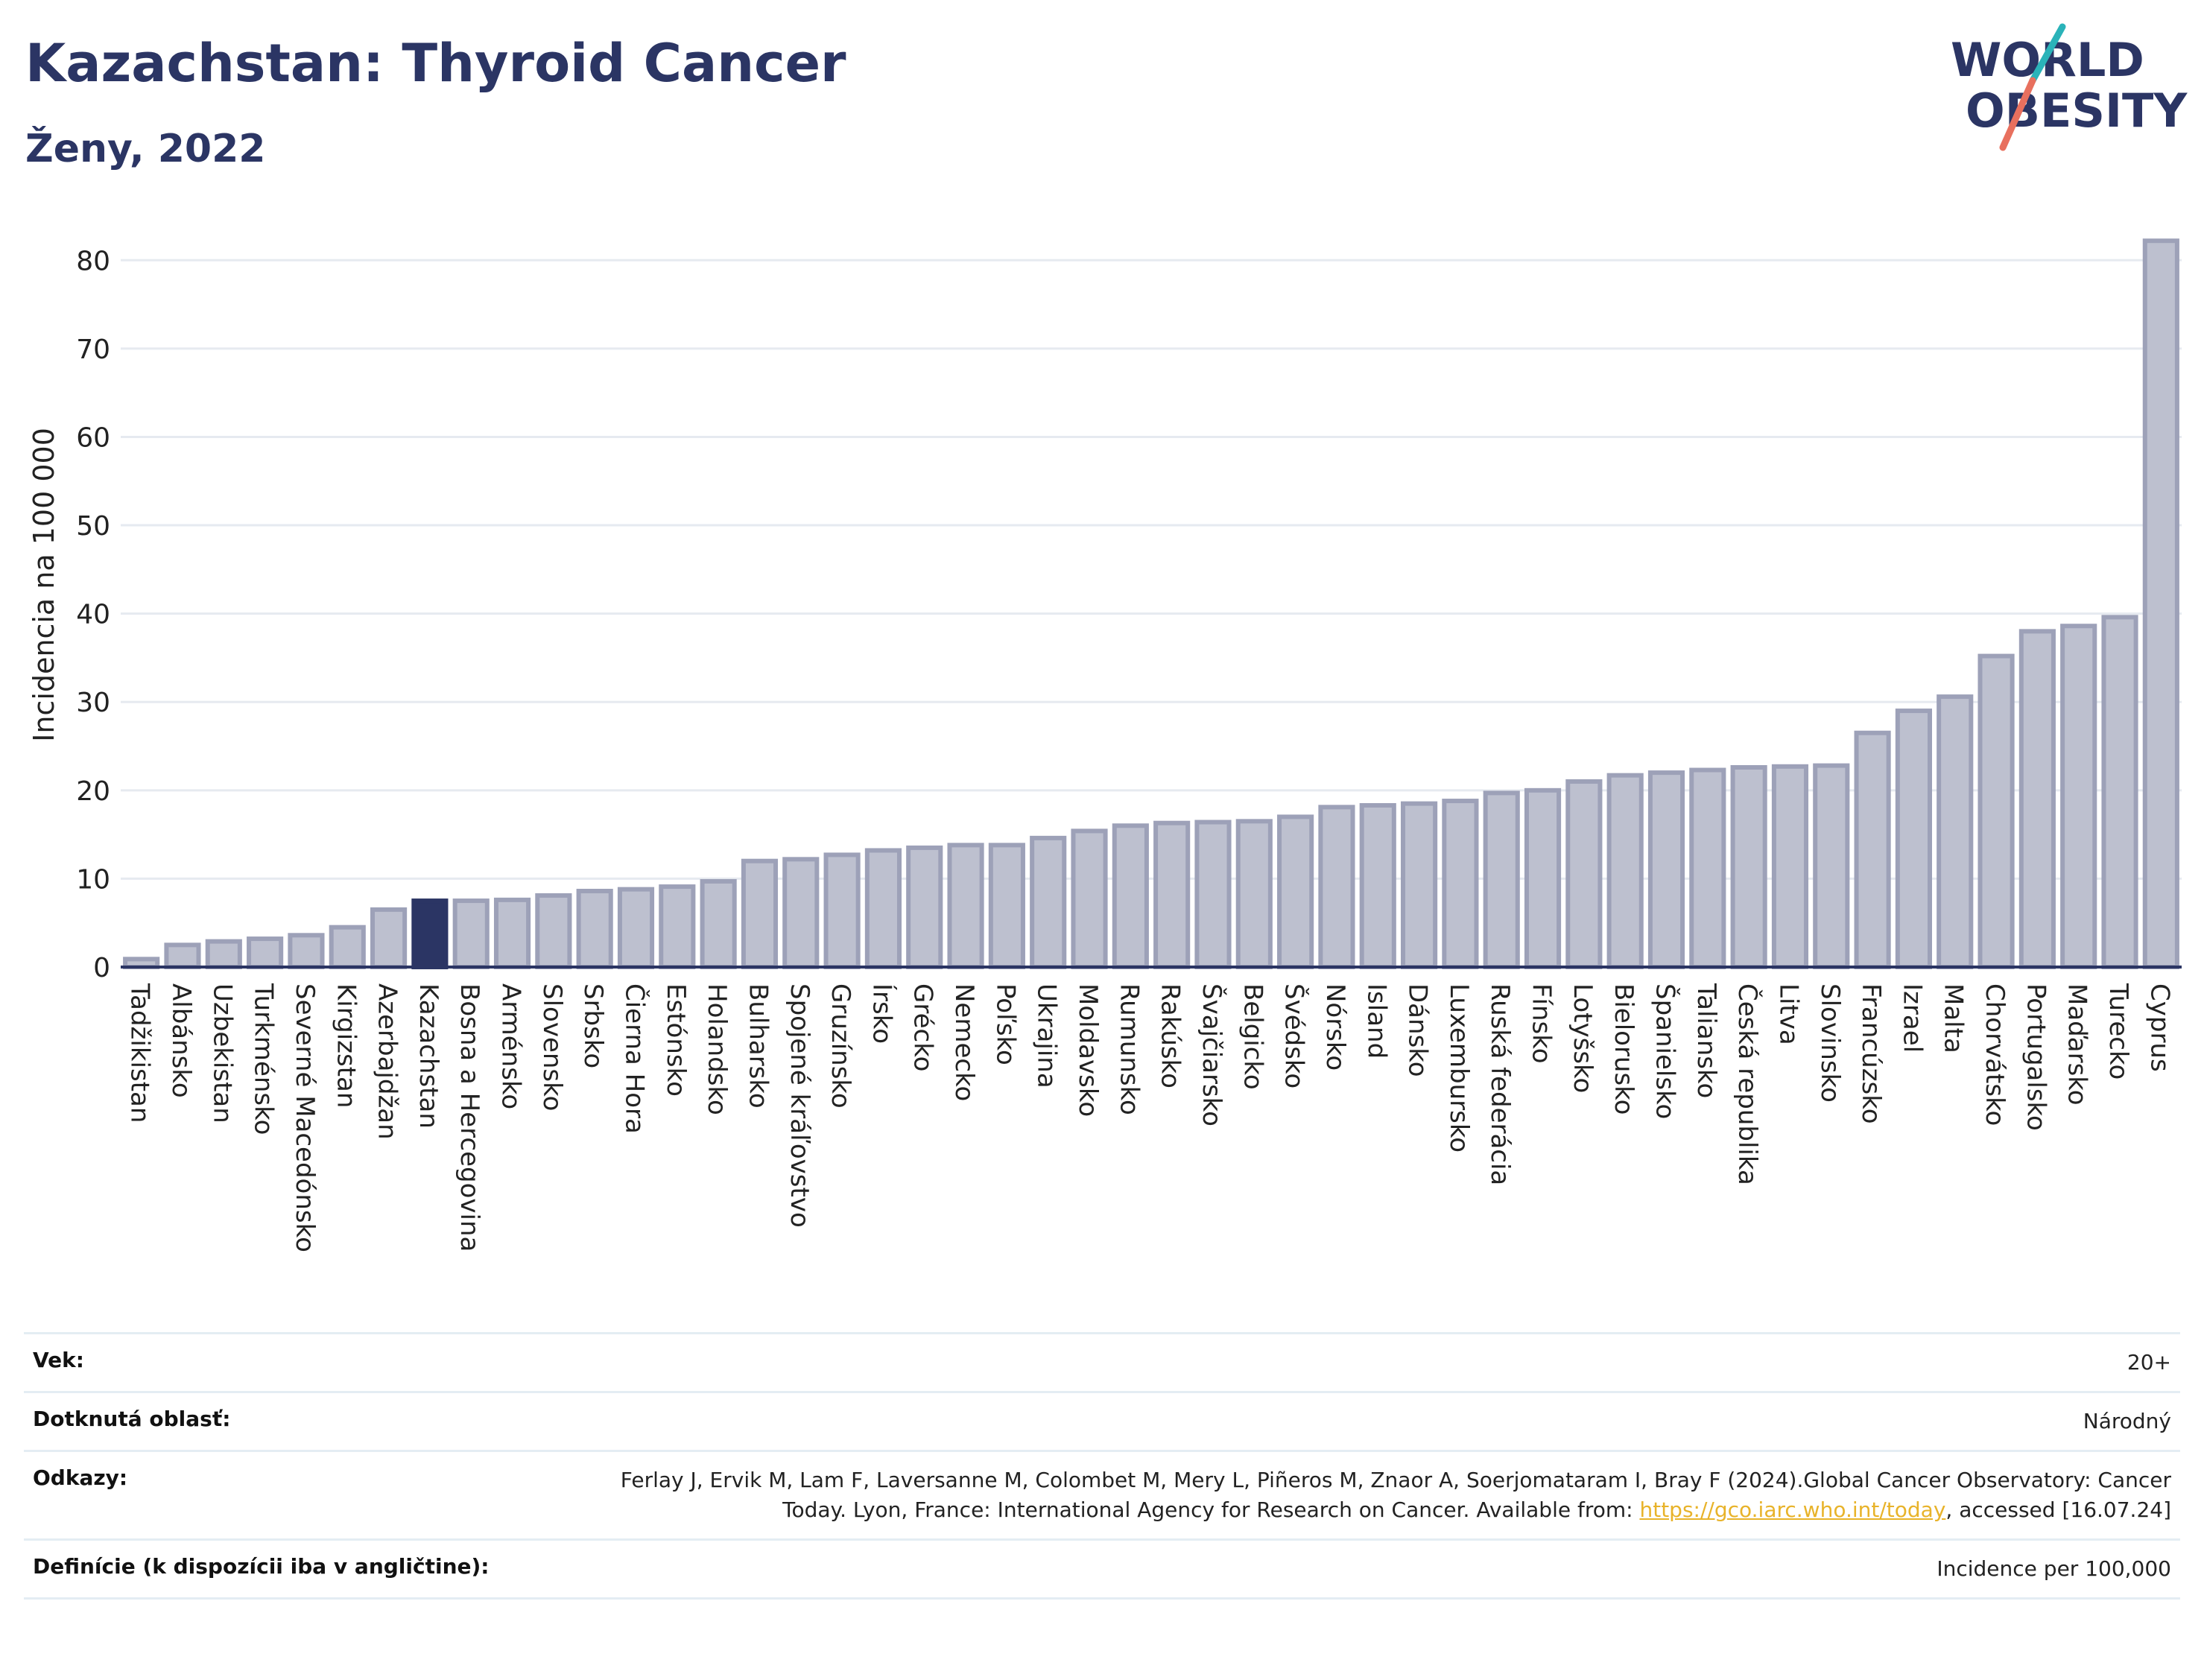 The width and height of the screenshot is (2204, 1680). What do you see at coordinates (1419, 885) in the screenshot?
I see `bar-Dánsko` at bounding box center [1419, 885].